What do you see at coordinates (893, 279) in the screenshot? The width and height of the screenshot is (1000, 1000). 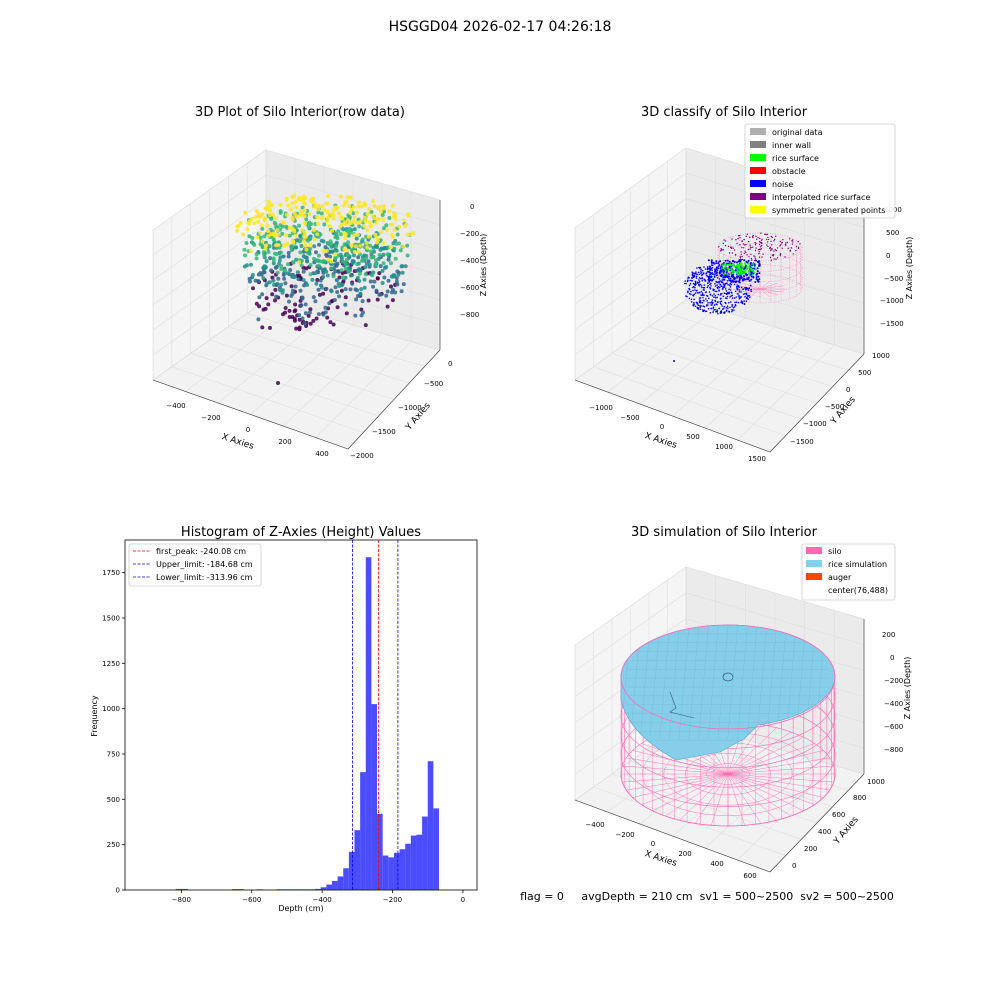 I see `classify-z-tick: −500` at bounding box center [893, 279].